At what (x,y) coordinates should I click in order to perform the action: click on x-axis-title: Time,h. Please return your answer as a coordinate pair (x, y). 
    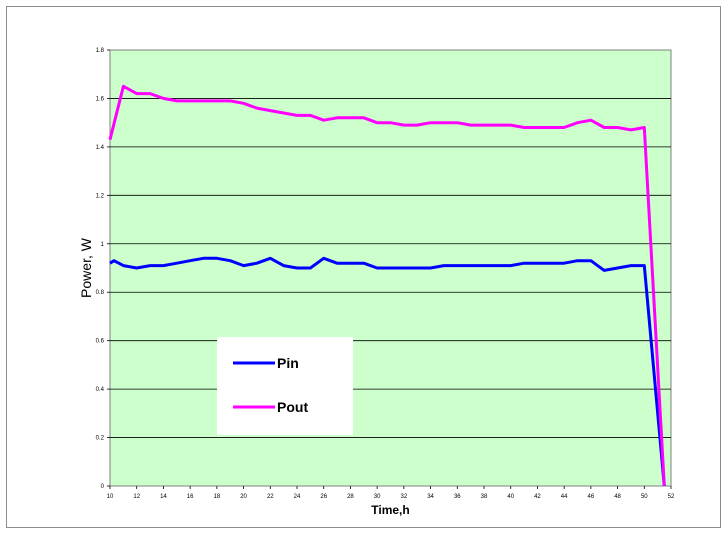
    Looking at the image, I should click on (390, 510).